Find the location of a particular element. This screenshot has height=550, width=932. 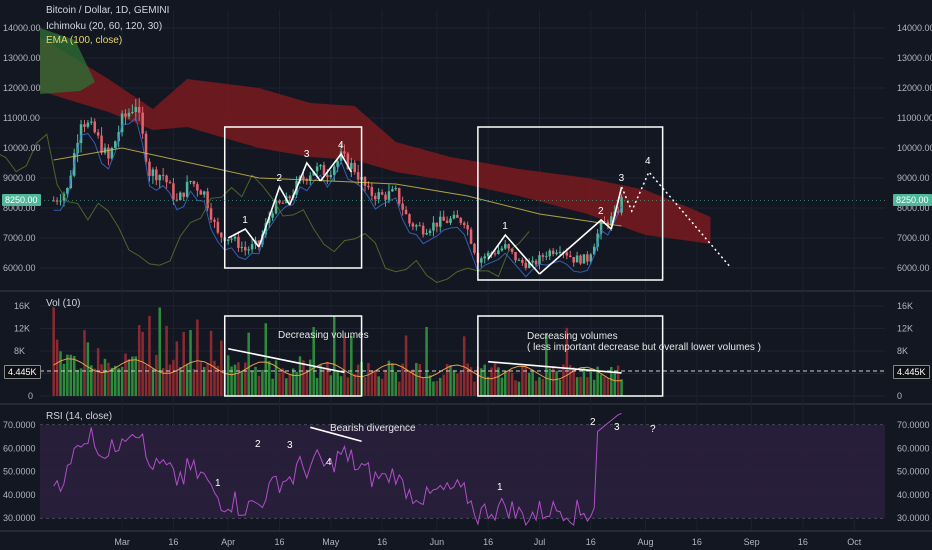

wave-label: 2 is located at coordinates (279, 178).